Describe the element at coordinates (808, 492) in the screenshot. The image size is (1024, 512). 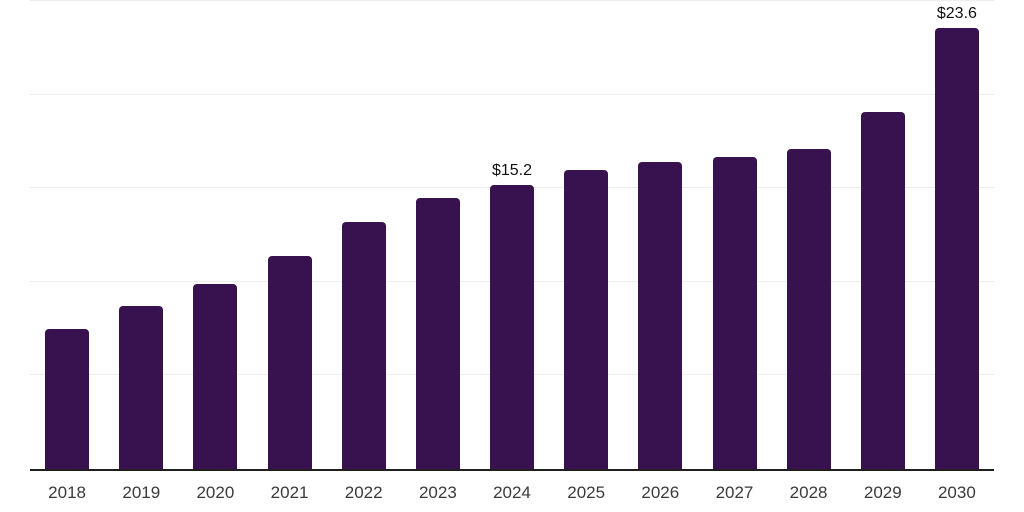
I see `x-tick-label-2028: 2028` at that location.